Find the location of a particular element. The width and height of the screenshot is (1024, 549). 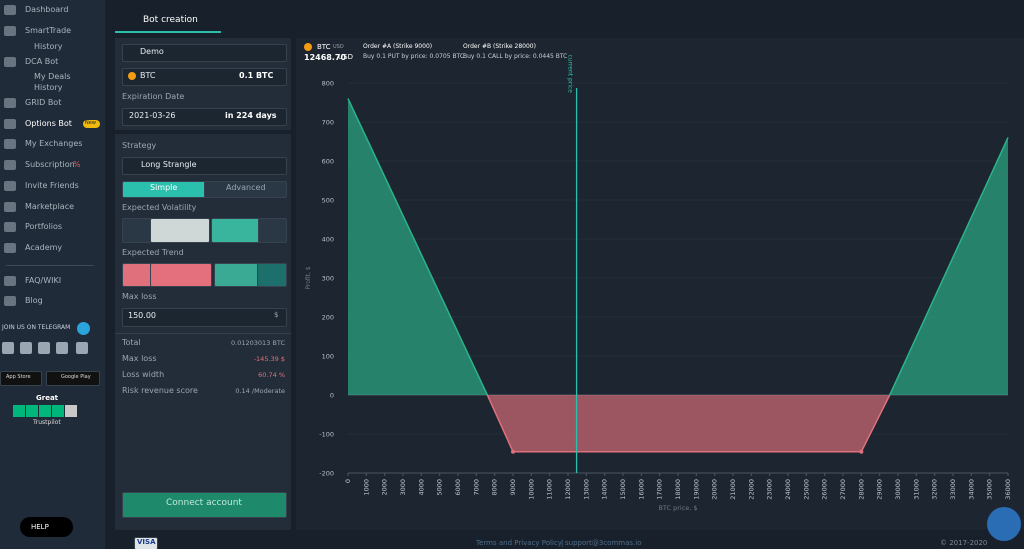

point is located at coordinates (513, 451).